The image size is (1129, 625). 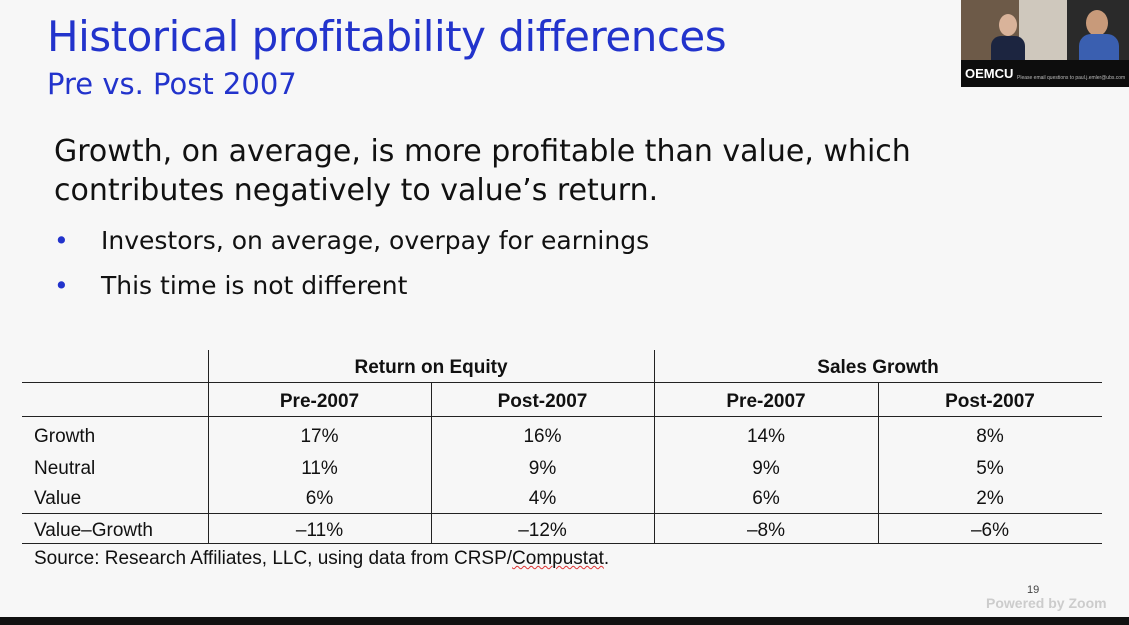 I want to click on bullet-item: • This time is not different, so click(x=230, y=285).